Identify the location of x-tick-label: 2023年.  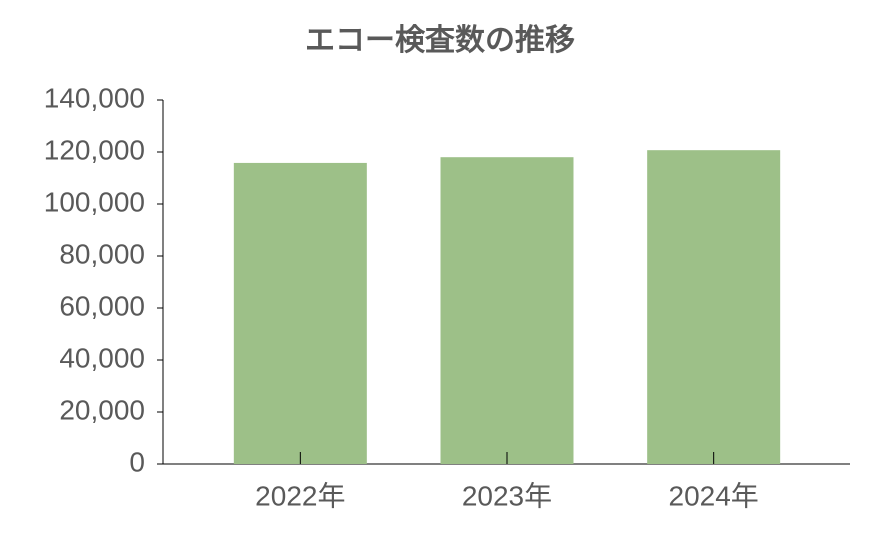
(507, 495).